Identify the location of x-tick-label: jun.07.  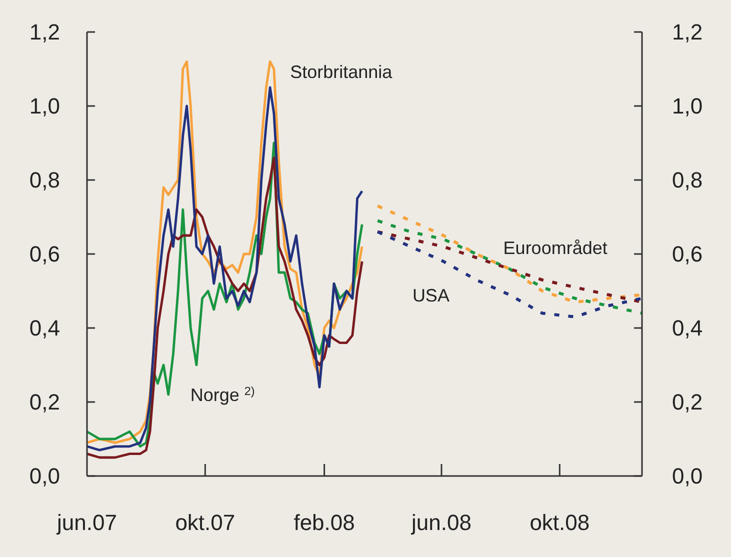
(86, 522).